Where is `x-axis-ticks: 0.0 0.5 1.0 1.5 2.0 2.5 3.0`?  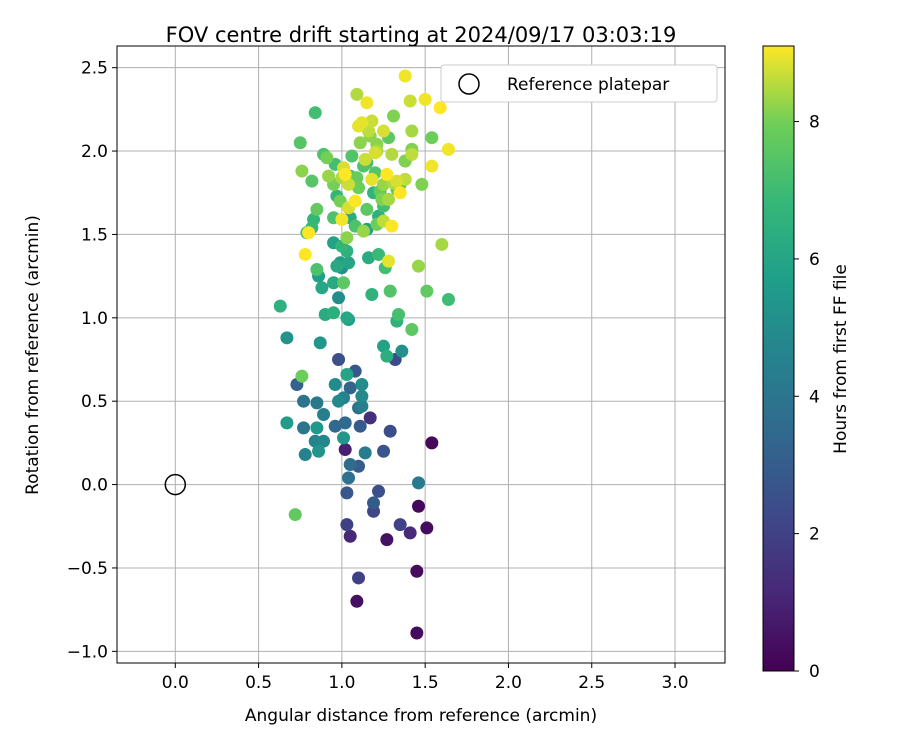
x-axis-ticks: 0.0 0.5 1.0 1.5 2.0 2.5 3.0 is located at coordinates (425, 678).